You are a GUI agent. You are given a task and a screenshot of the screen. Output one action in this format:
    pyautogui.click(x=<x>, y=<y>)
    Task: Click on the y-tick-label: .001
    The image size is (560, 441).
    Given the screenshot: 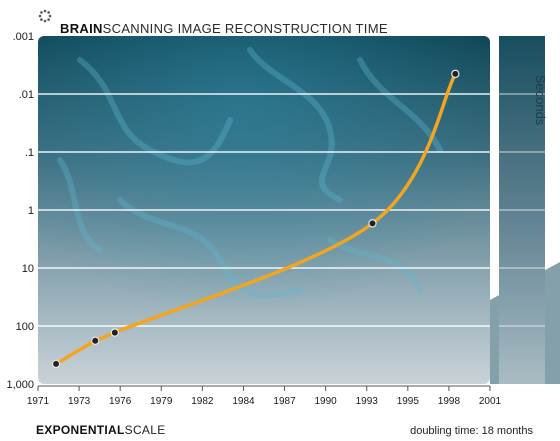 What is the action you would take?
    pyautogui.click(x=23, y=37)
    